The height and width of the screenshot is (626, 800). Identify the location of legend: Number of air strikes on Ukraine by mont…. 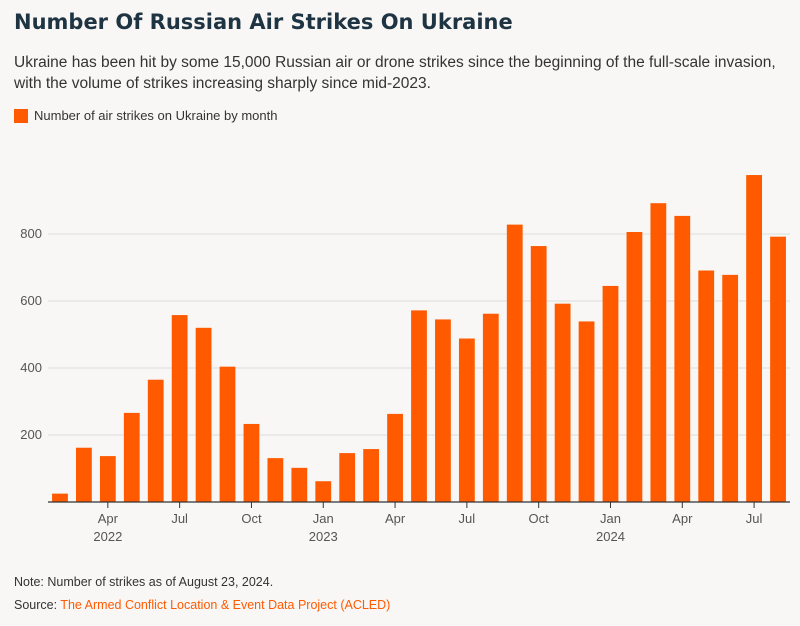
(145, 115).